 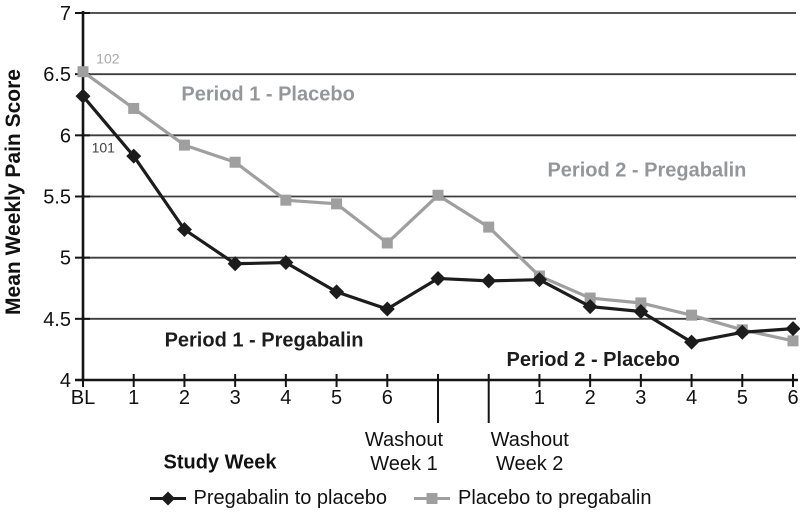 What do you see at coordinates (65, 381) in the screenshot?
I see `y-tick-label: 4` at bounding box center [65, 381].